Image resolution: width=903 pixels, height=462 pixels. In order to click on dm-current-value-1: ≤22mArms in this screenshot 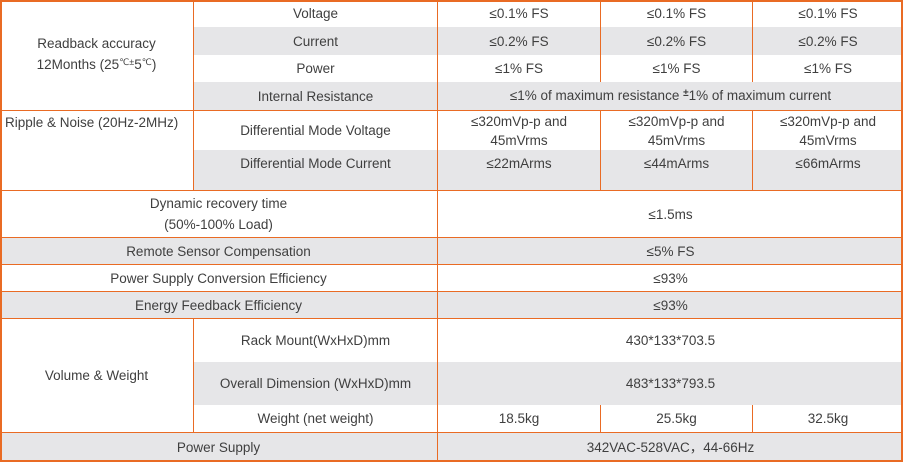, I will do `click(518, 170)`.